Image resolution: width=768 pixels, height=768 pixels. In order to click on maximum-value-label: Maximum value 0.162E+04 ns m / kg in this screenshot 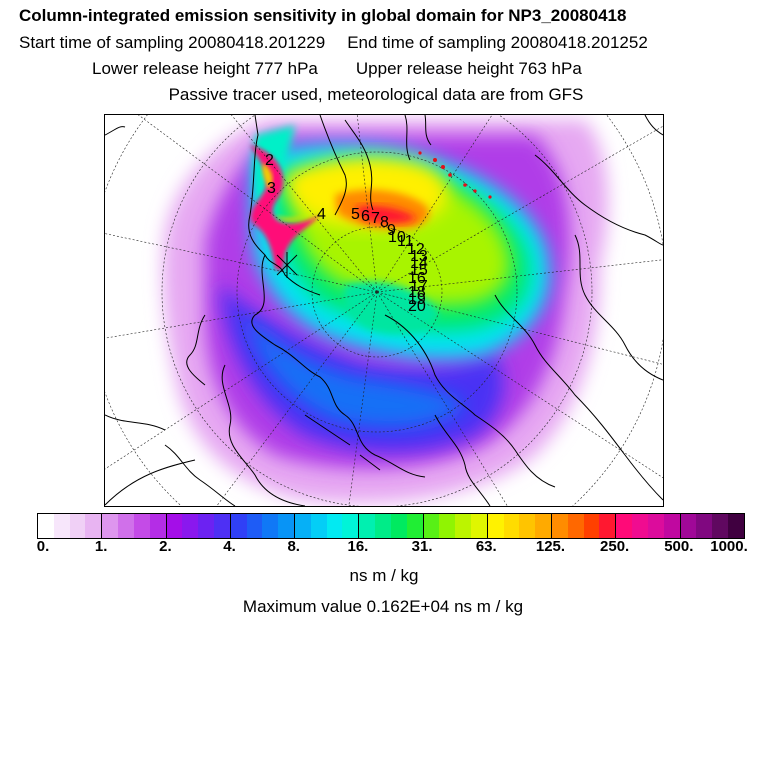, I will do `click(383, 606)`.